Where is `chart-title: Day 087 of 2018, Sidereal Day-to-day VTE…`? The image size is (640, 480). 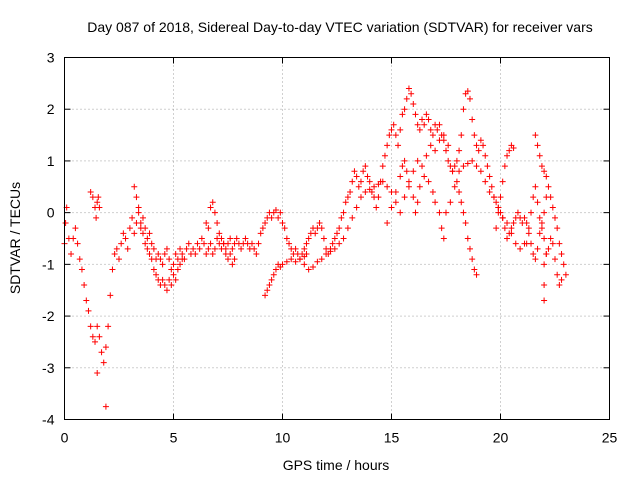 chart-title: Day 087 of 2018, Sidereal Day-to-day VTE… is located at coordinates (340, 27).